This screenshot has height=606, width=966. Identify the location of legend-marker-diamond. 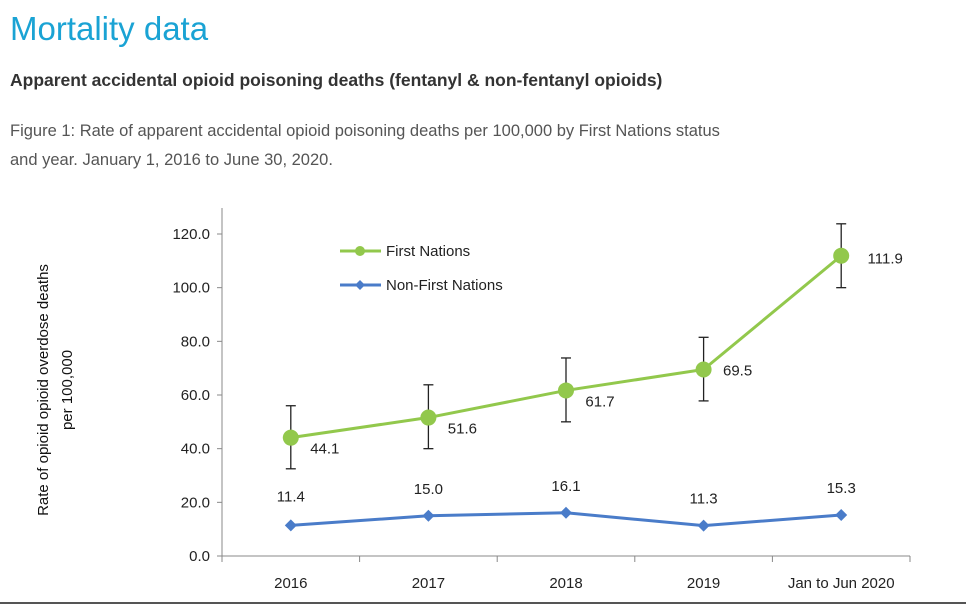
(360, 285).